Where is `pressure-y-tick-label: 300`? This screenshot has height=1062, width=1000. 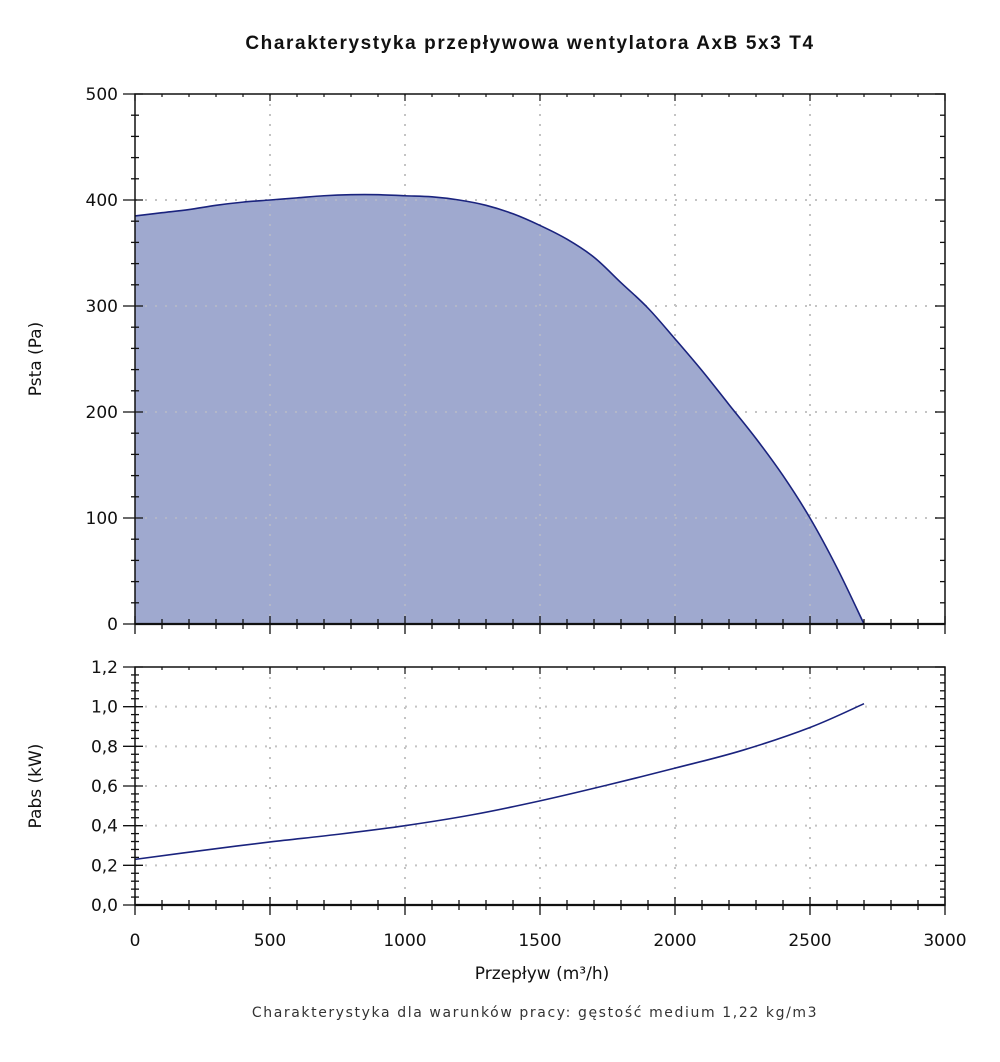 pressure-y-tick-label: 300 is located at coordinates (102, 307).